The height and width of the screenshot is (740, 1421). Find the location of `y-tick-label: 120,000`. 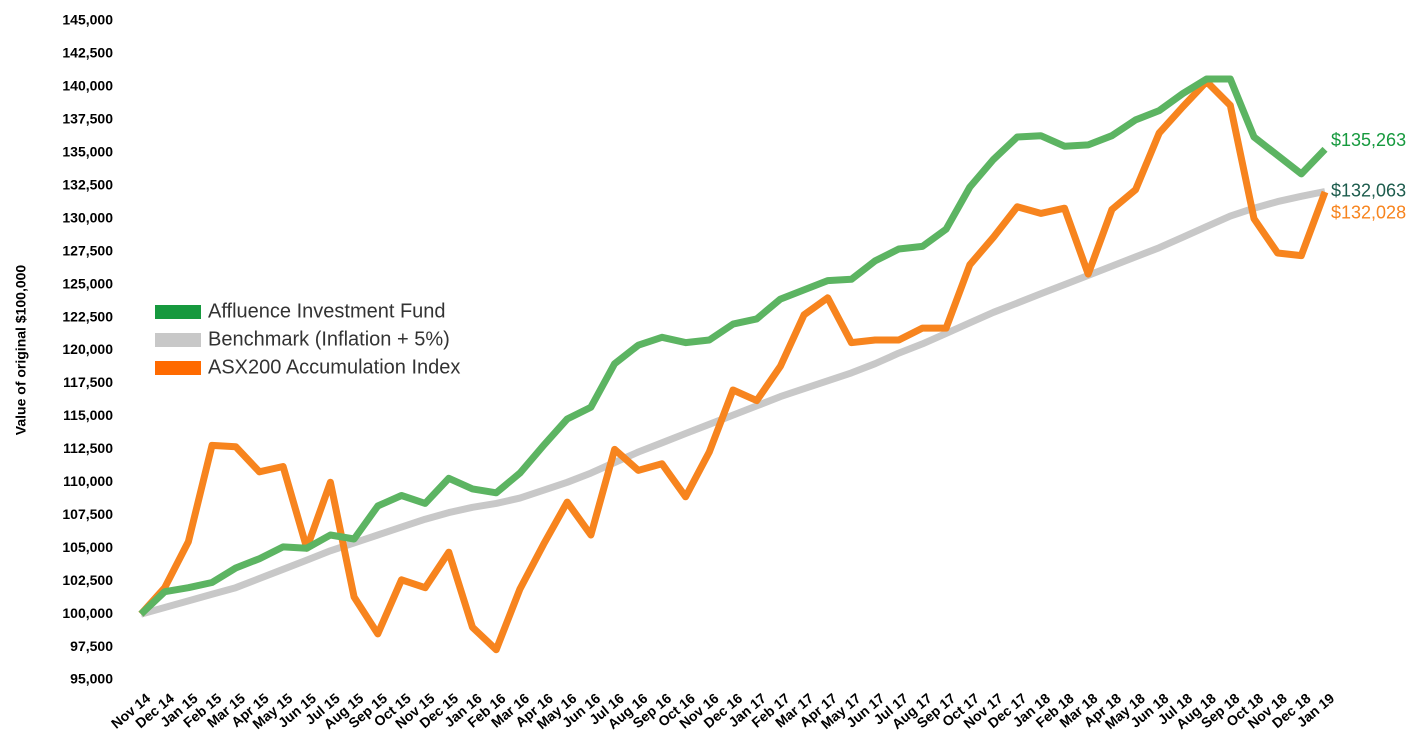

y-tick-label: 120,000 is located at coordinates (87, 349).